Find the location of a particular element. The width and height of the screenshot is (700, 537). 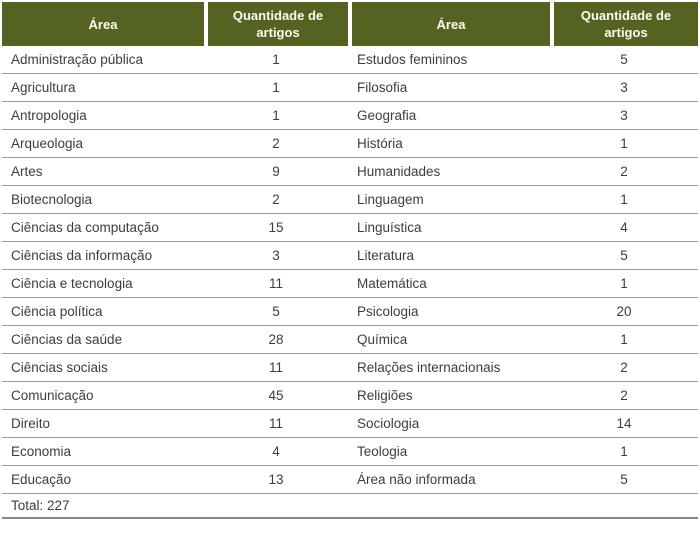

area-cell-right: Religiões is located at coordinates (449, 396).